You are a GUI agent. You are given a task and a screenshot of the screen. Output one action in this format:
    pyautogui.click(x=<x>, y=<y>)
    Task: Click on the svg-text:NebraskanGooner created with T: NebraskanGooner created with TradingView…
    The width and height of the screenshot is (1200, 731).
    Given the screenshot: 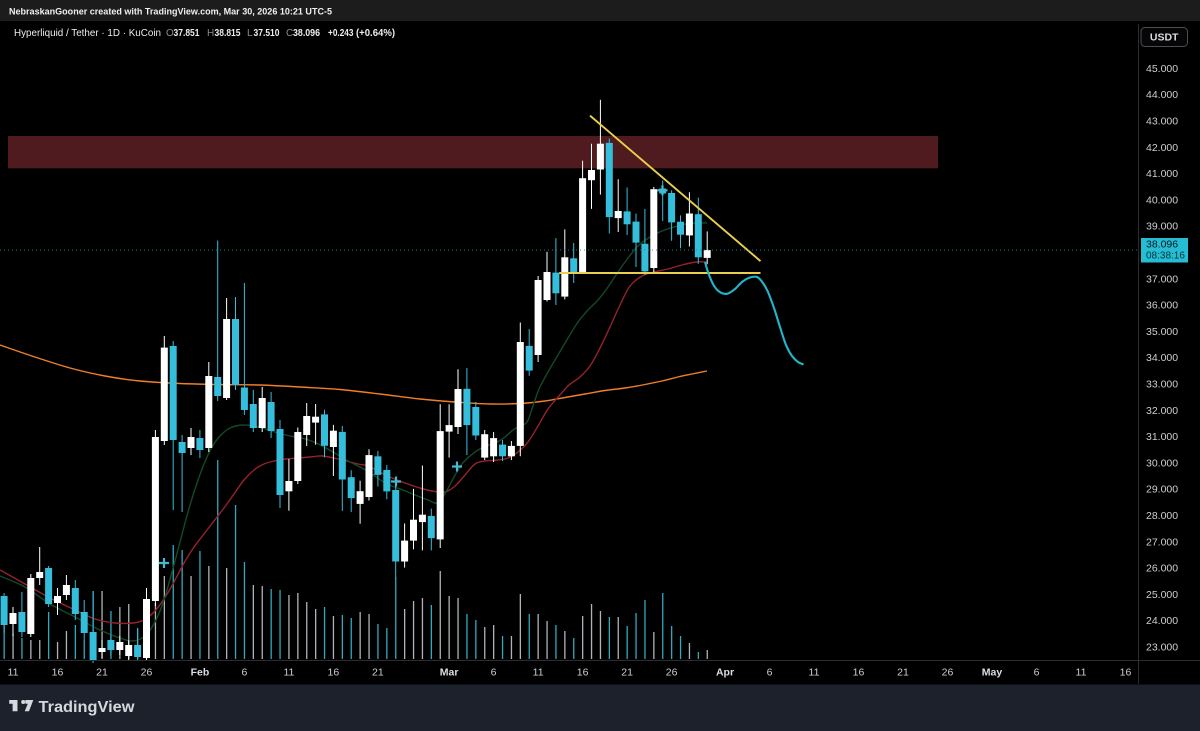 What is the action you would take?
    pyautogui.click(x=171, y=12)
    